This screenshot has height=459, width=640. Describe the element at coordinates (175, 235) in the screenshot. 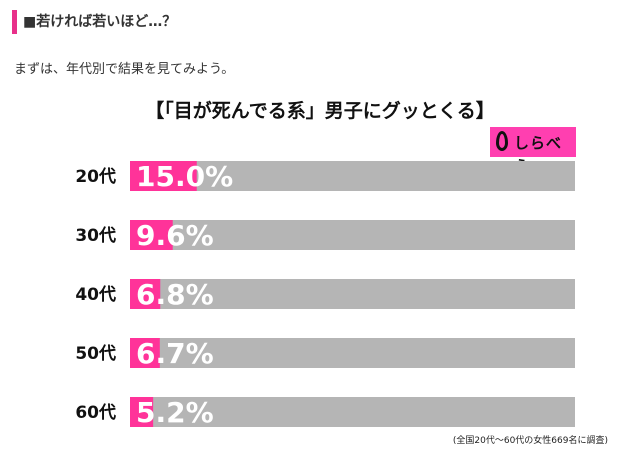

I see `value-label: 9.6%` at that location.